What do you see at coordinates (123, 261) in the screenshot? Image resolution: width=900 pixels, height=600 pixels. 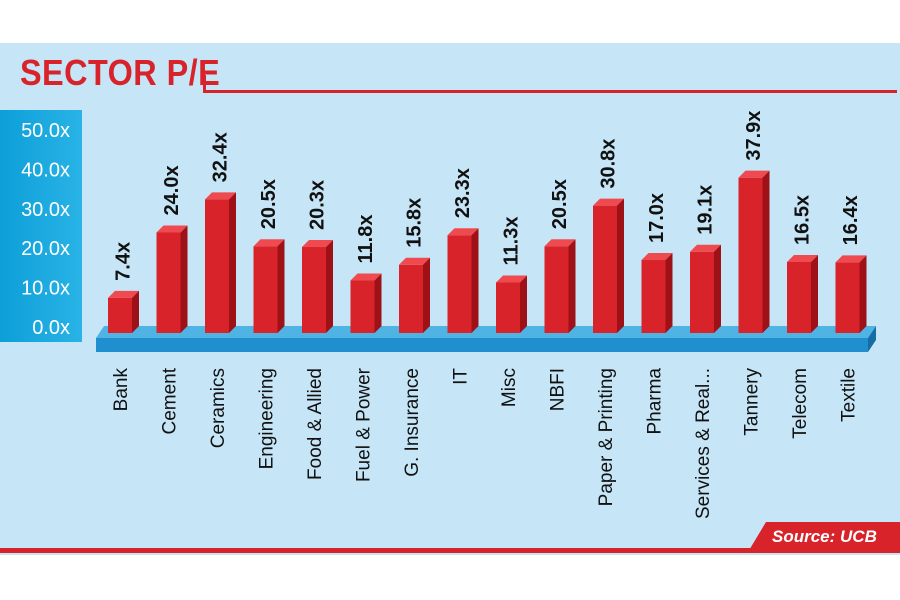 I see `data-label: 7.4x` at bounding box center [123, 261].